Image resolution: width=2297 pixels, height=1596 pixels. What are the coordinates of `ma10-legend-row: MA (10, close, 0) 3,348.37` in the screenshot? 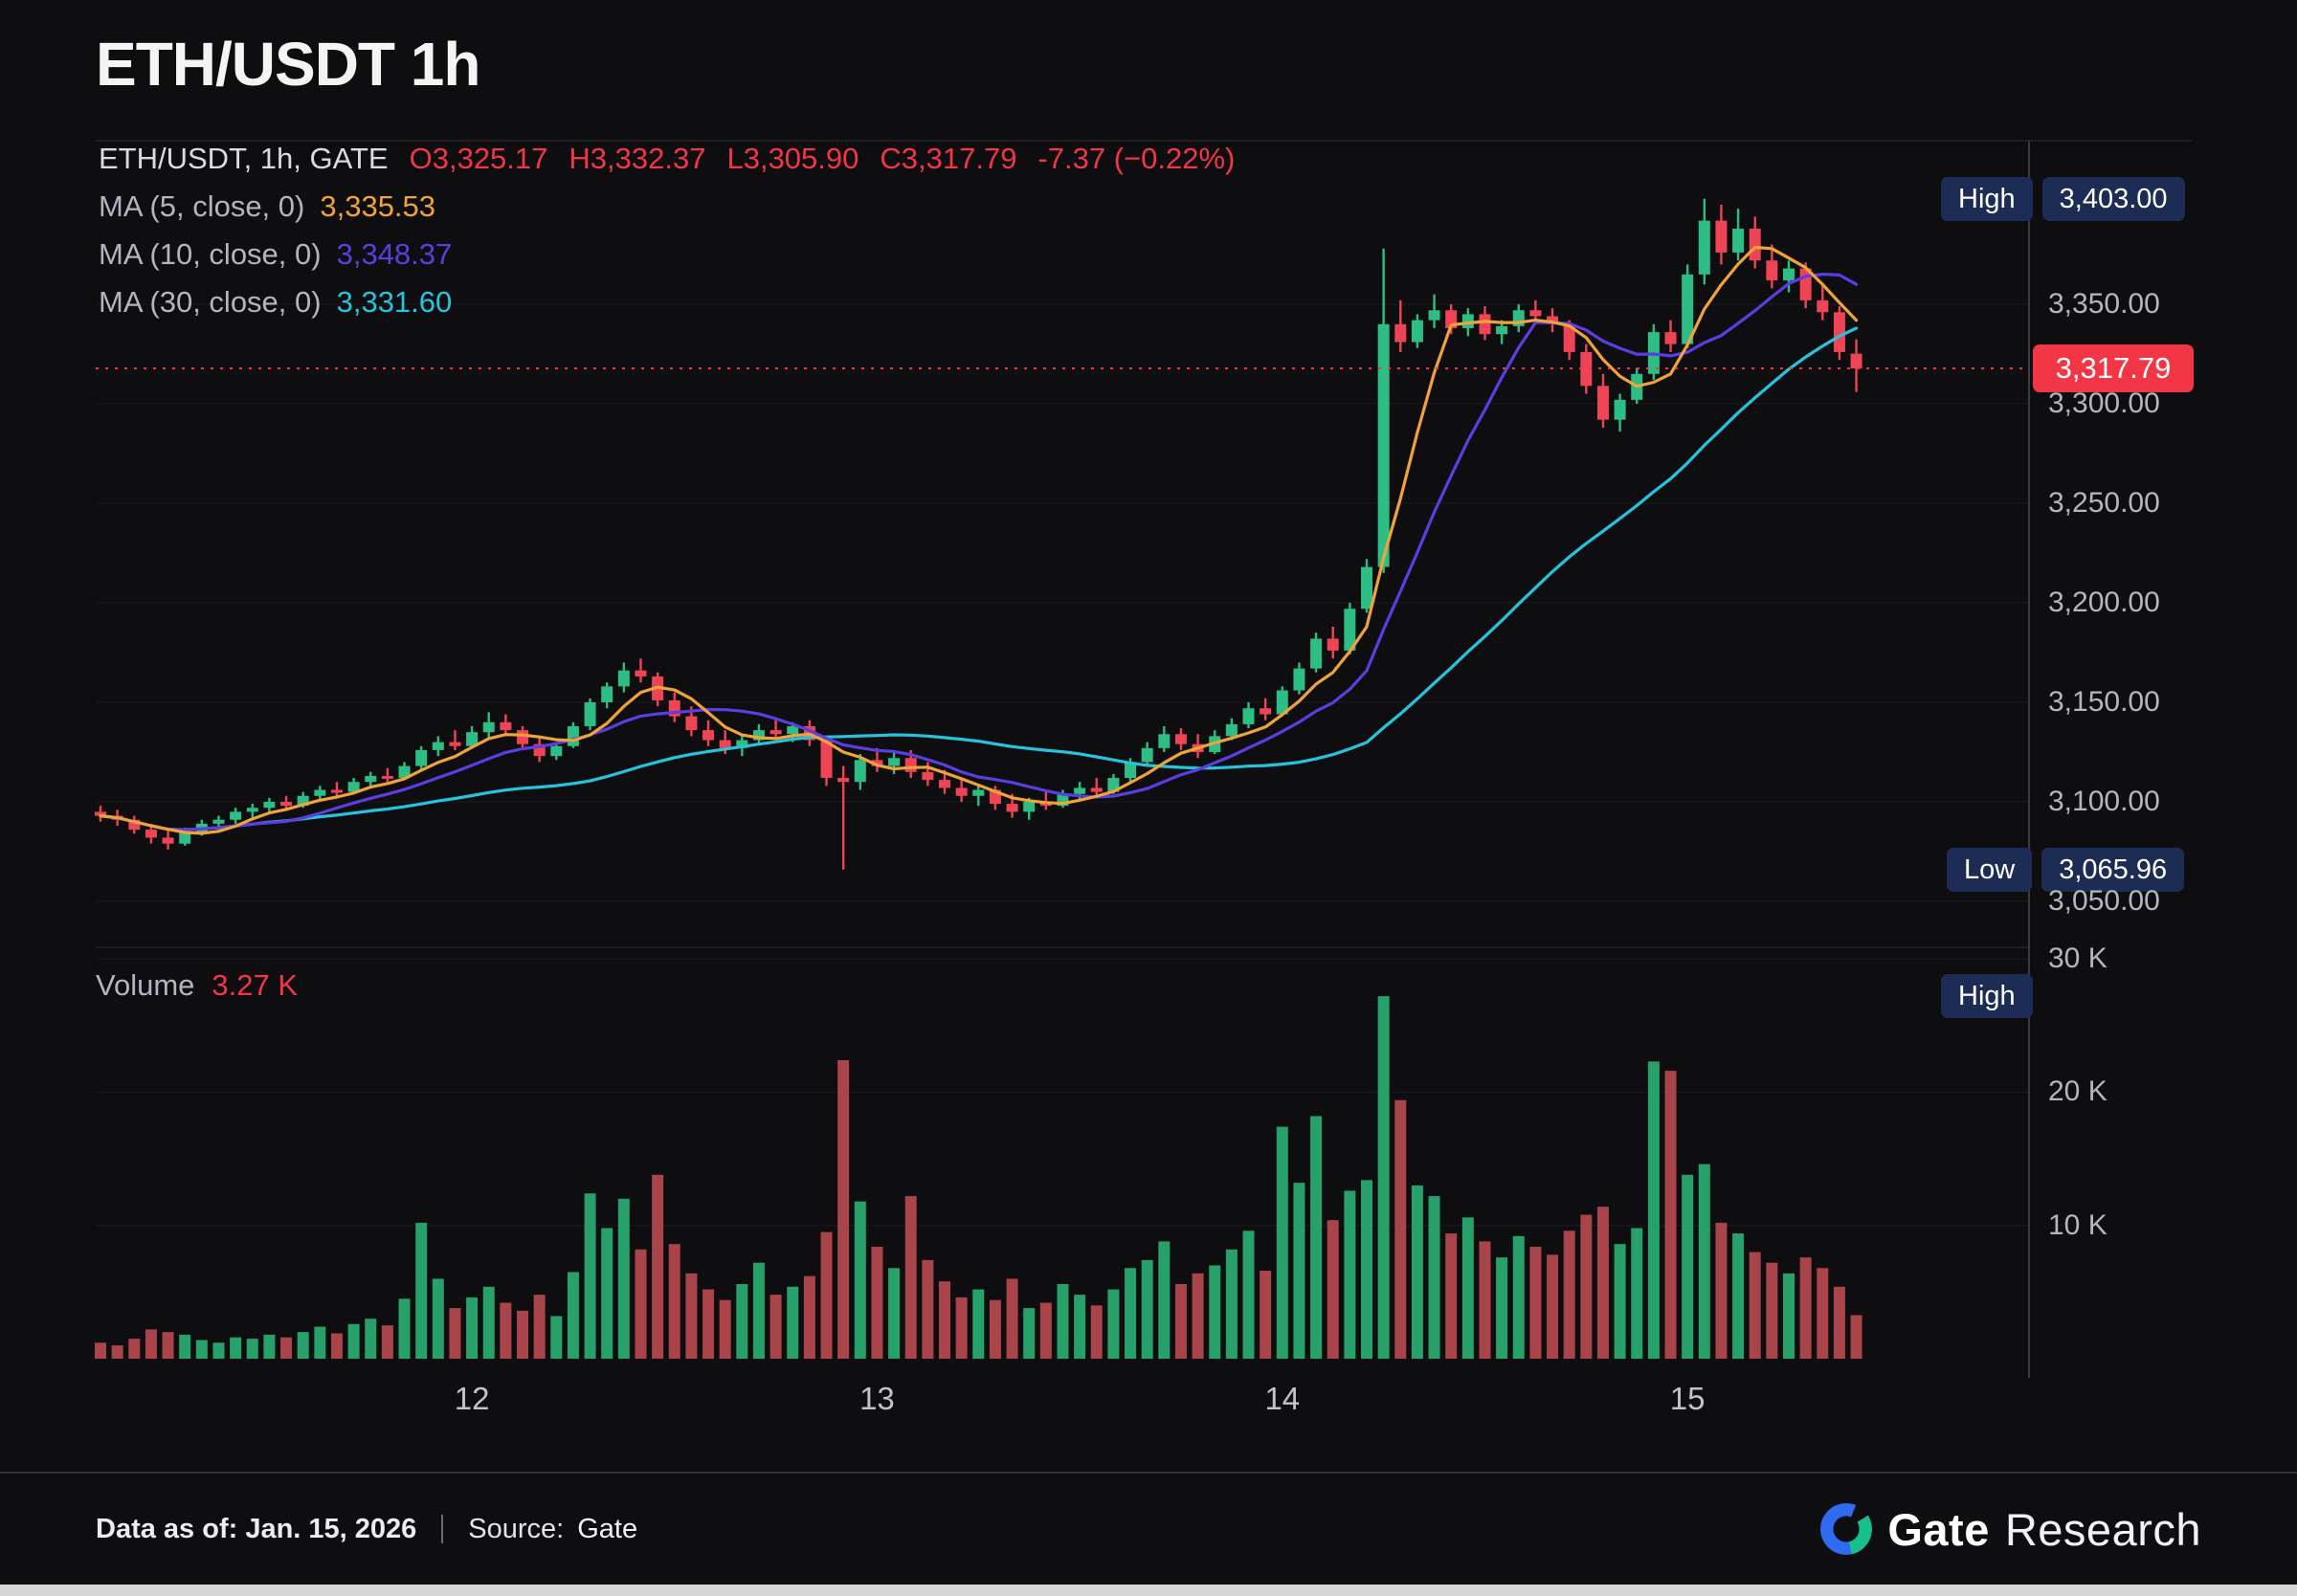 It's located at (275, 255).